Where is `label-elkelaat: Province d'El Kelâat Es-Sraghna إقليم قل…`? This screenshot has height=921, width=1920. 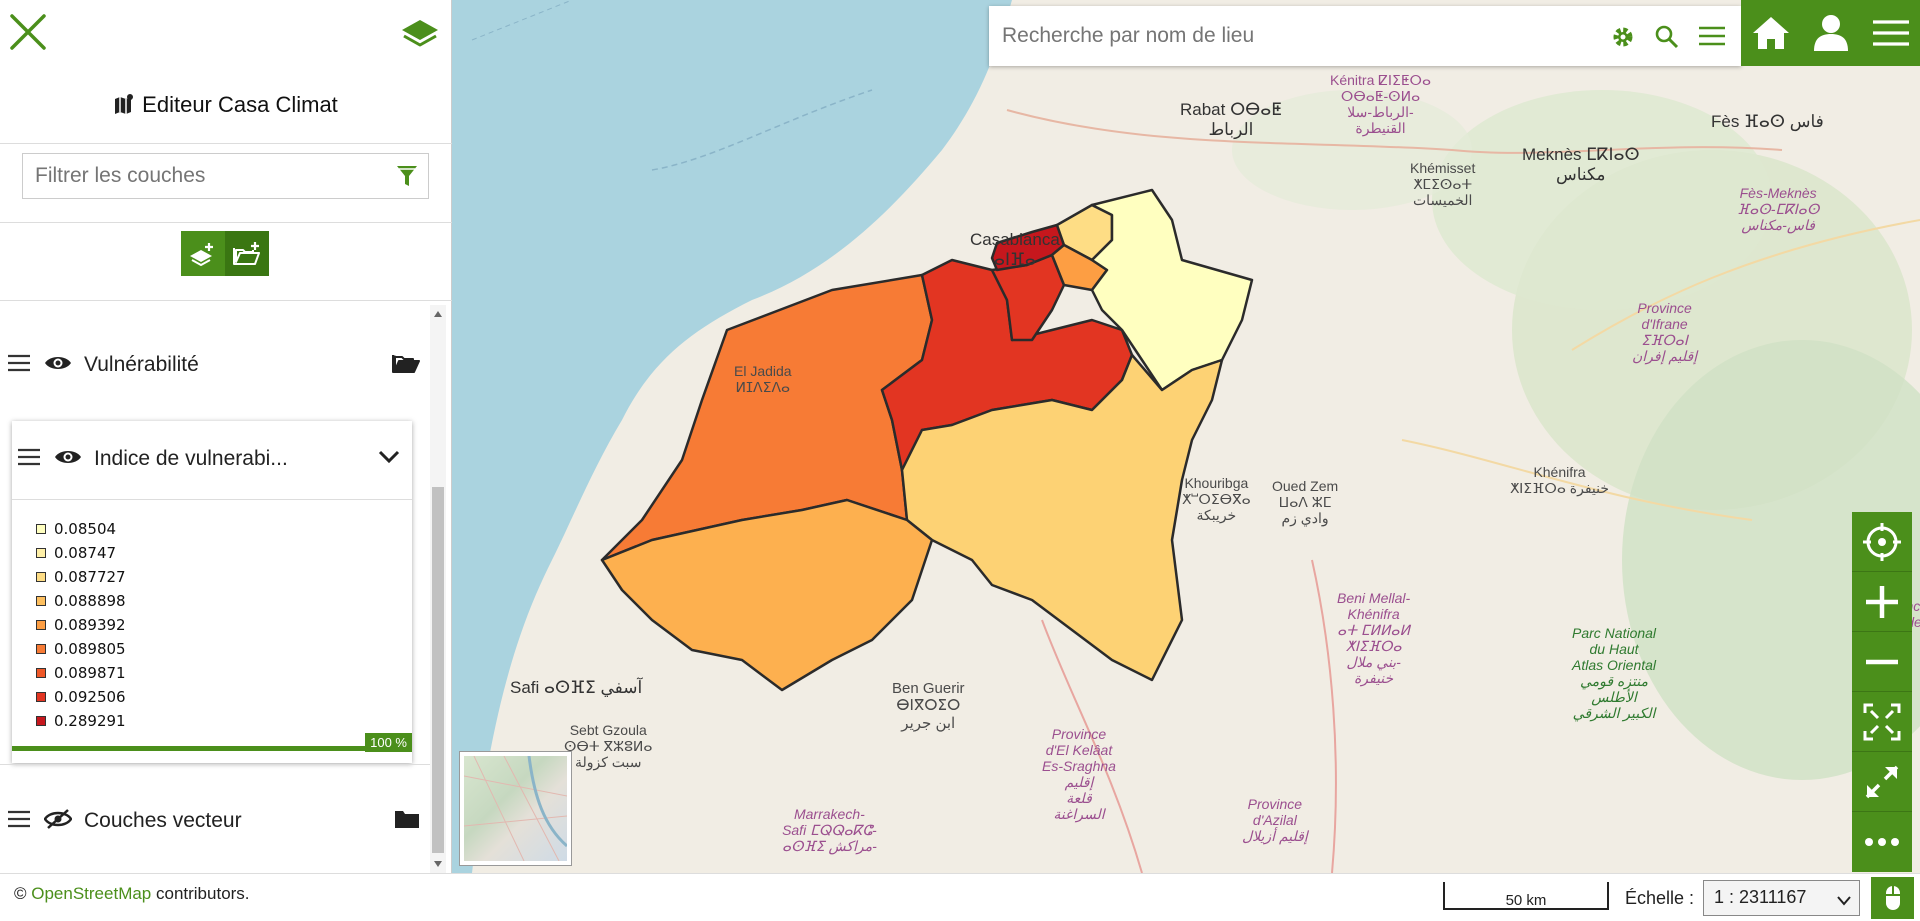 label-elkelaat: Province d'El Kelâat Es-Sraghna إقليم قل… is located at coordinates (1079, 774).